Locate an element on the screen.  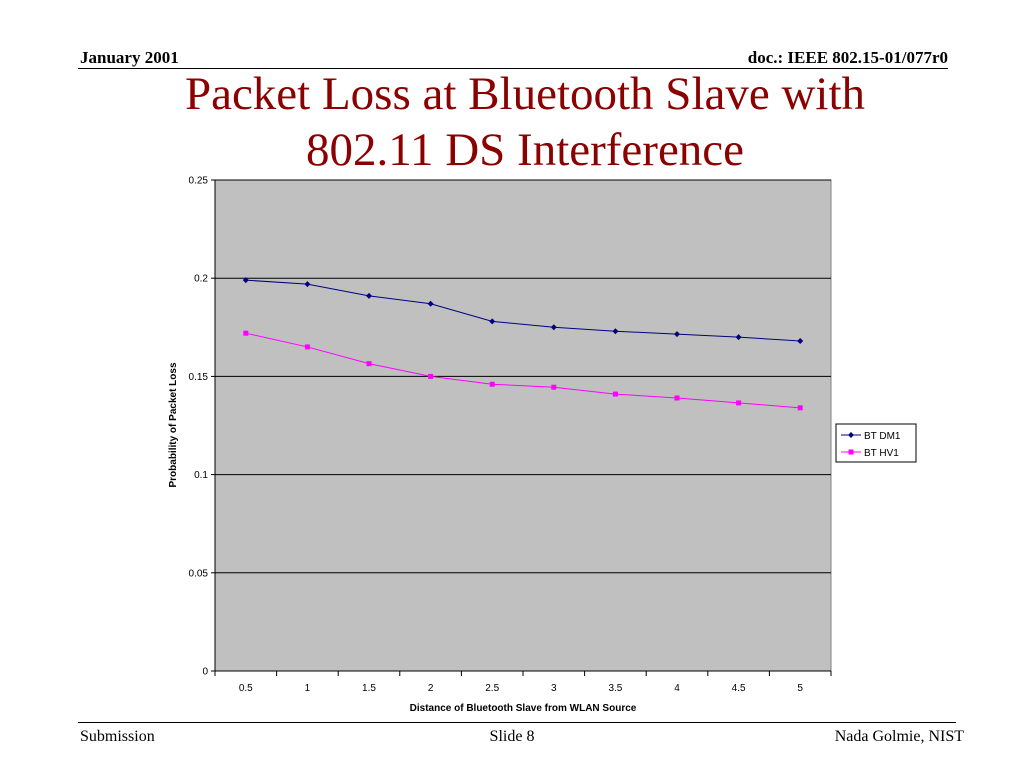
y-tick-label: 0 is located at coordinates (205, 672).